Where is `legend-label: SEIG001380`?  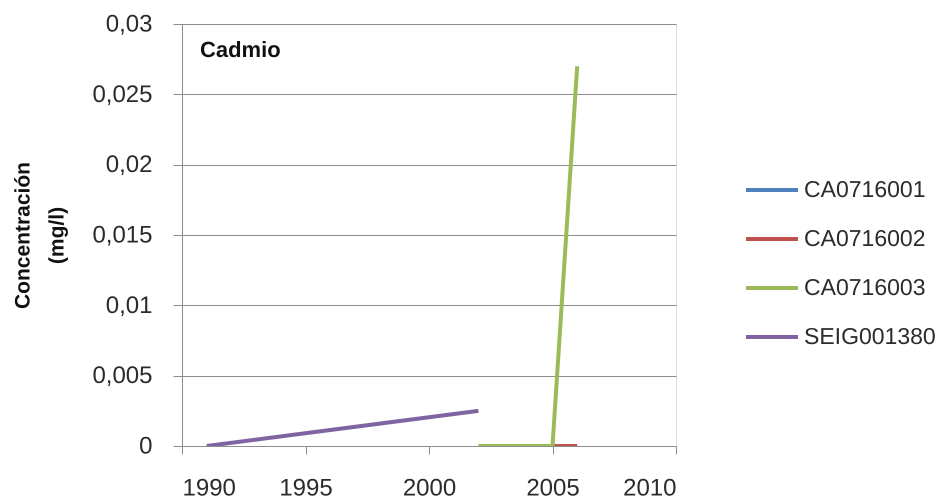 legend-label: SEIG001380 is located at coordinates (870, 336).